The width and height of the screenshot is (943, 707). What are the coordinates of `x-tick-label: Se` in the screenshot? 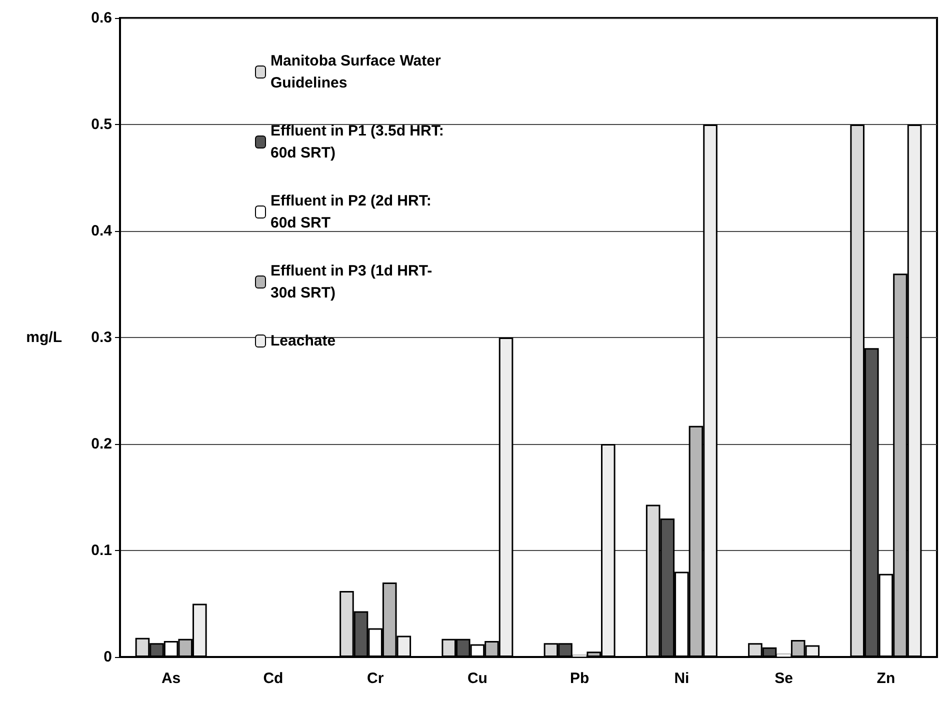 It's located at (783, 678).